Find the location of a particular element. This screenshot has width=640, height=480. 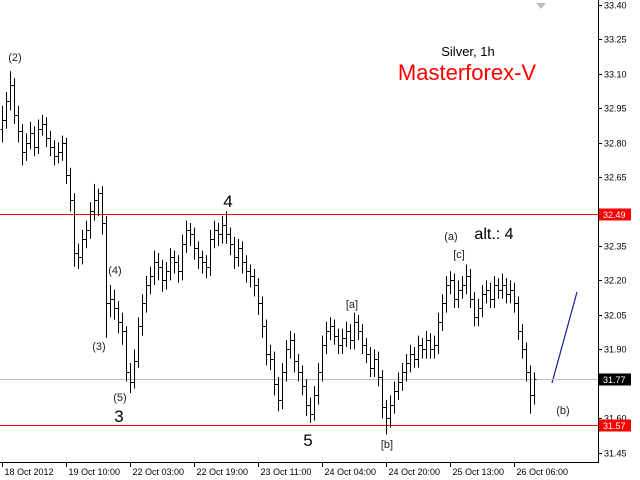

wave-label: 5 is located at coordinates (307, 440).